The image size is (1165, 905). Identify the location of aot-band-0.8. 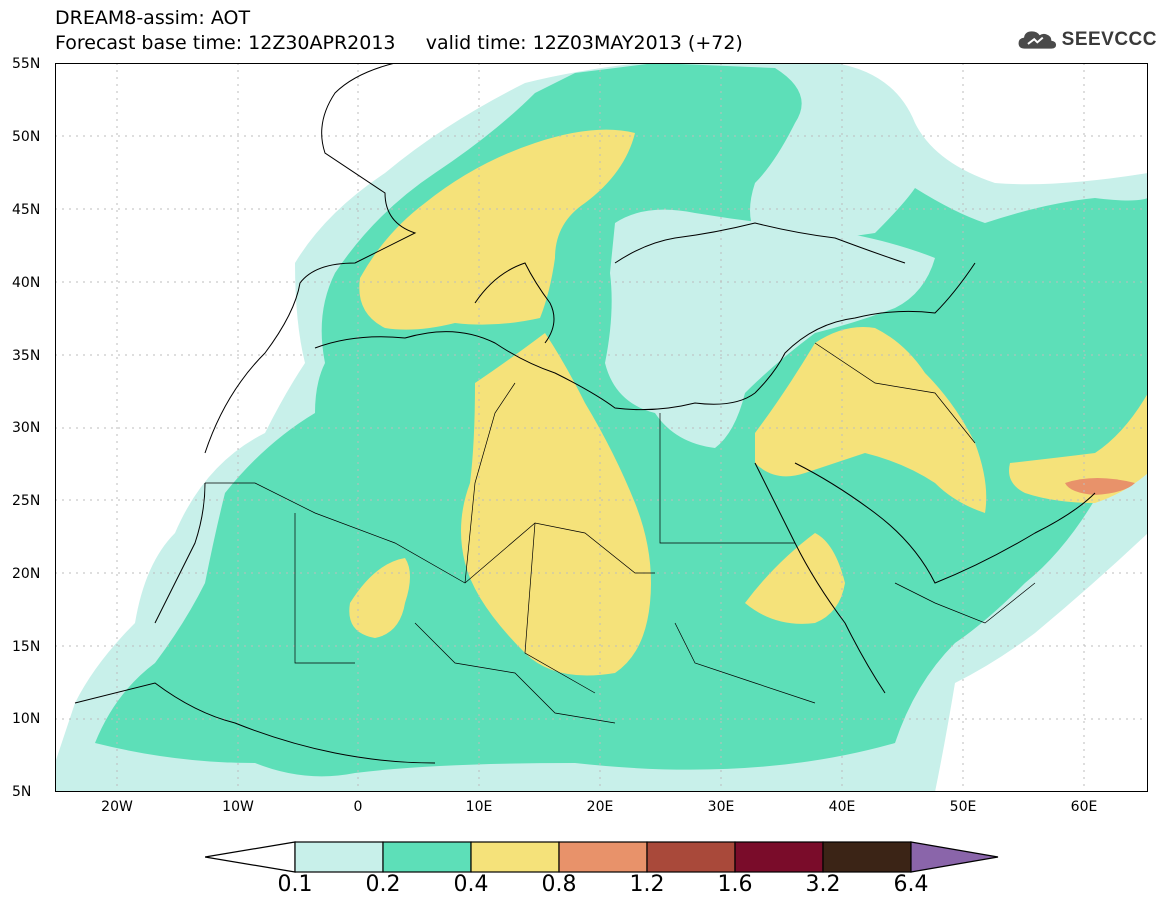
(1100, 486).